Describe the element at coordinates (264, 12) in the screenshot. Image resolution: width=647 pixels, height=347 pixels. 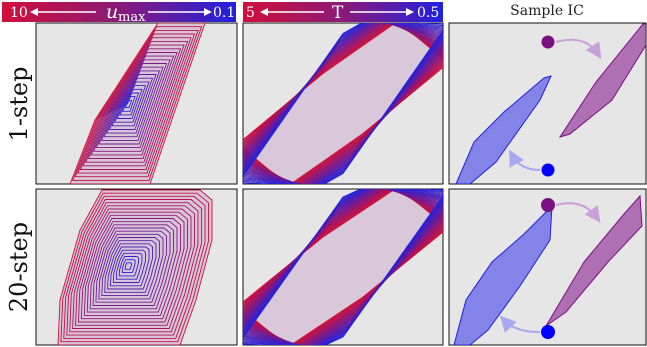
I see `T-left-arrow-head-icon` at that location.